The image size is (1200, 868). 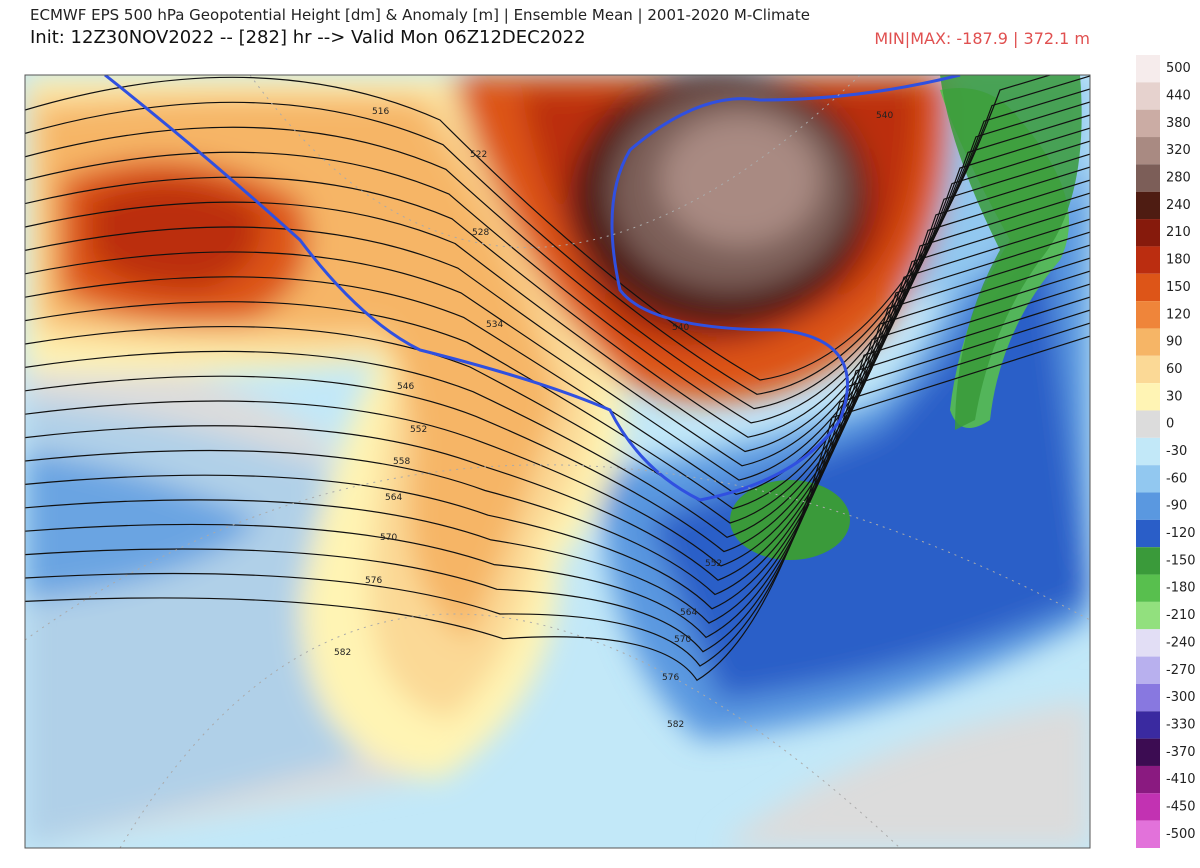 What do you see at coordinates (1174, 342) in the screenshot?
I see `colorbar-label: 90` at bounding box center [1174, 342].